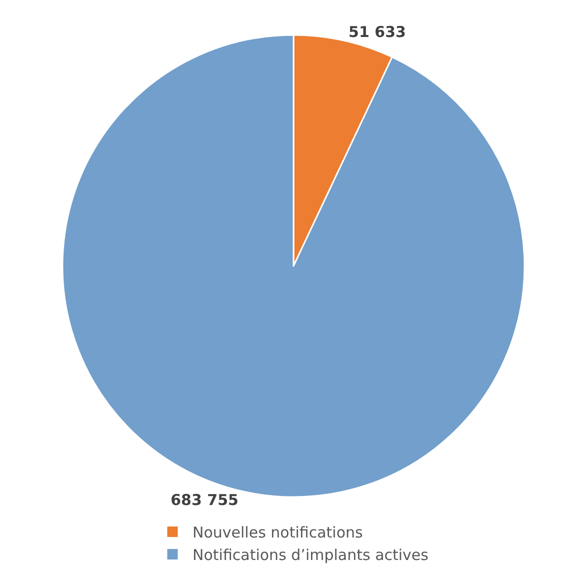  I want to click on data-label: 51 633, so click(377, 32).